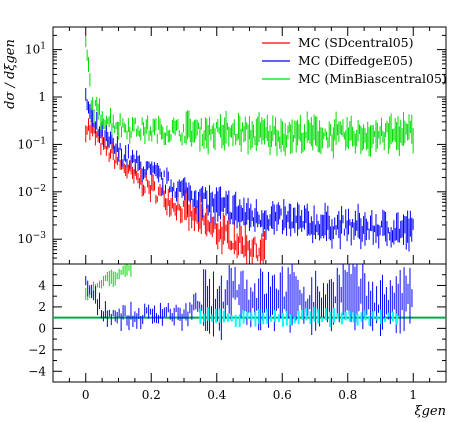 This screenshot has height=422, width=461. What do you see at coordinates (413, 395) in the screenshot?
I see `x-tick-label: 1` at bounding box center [413, 395].